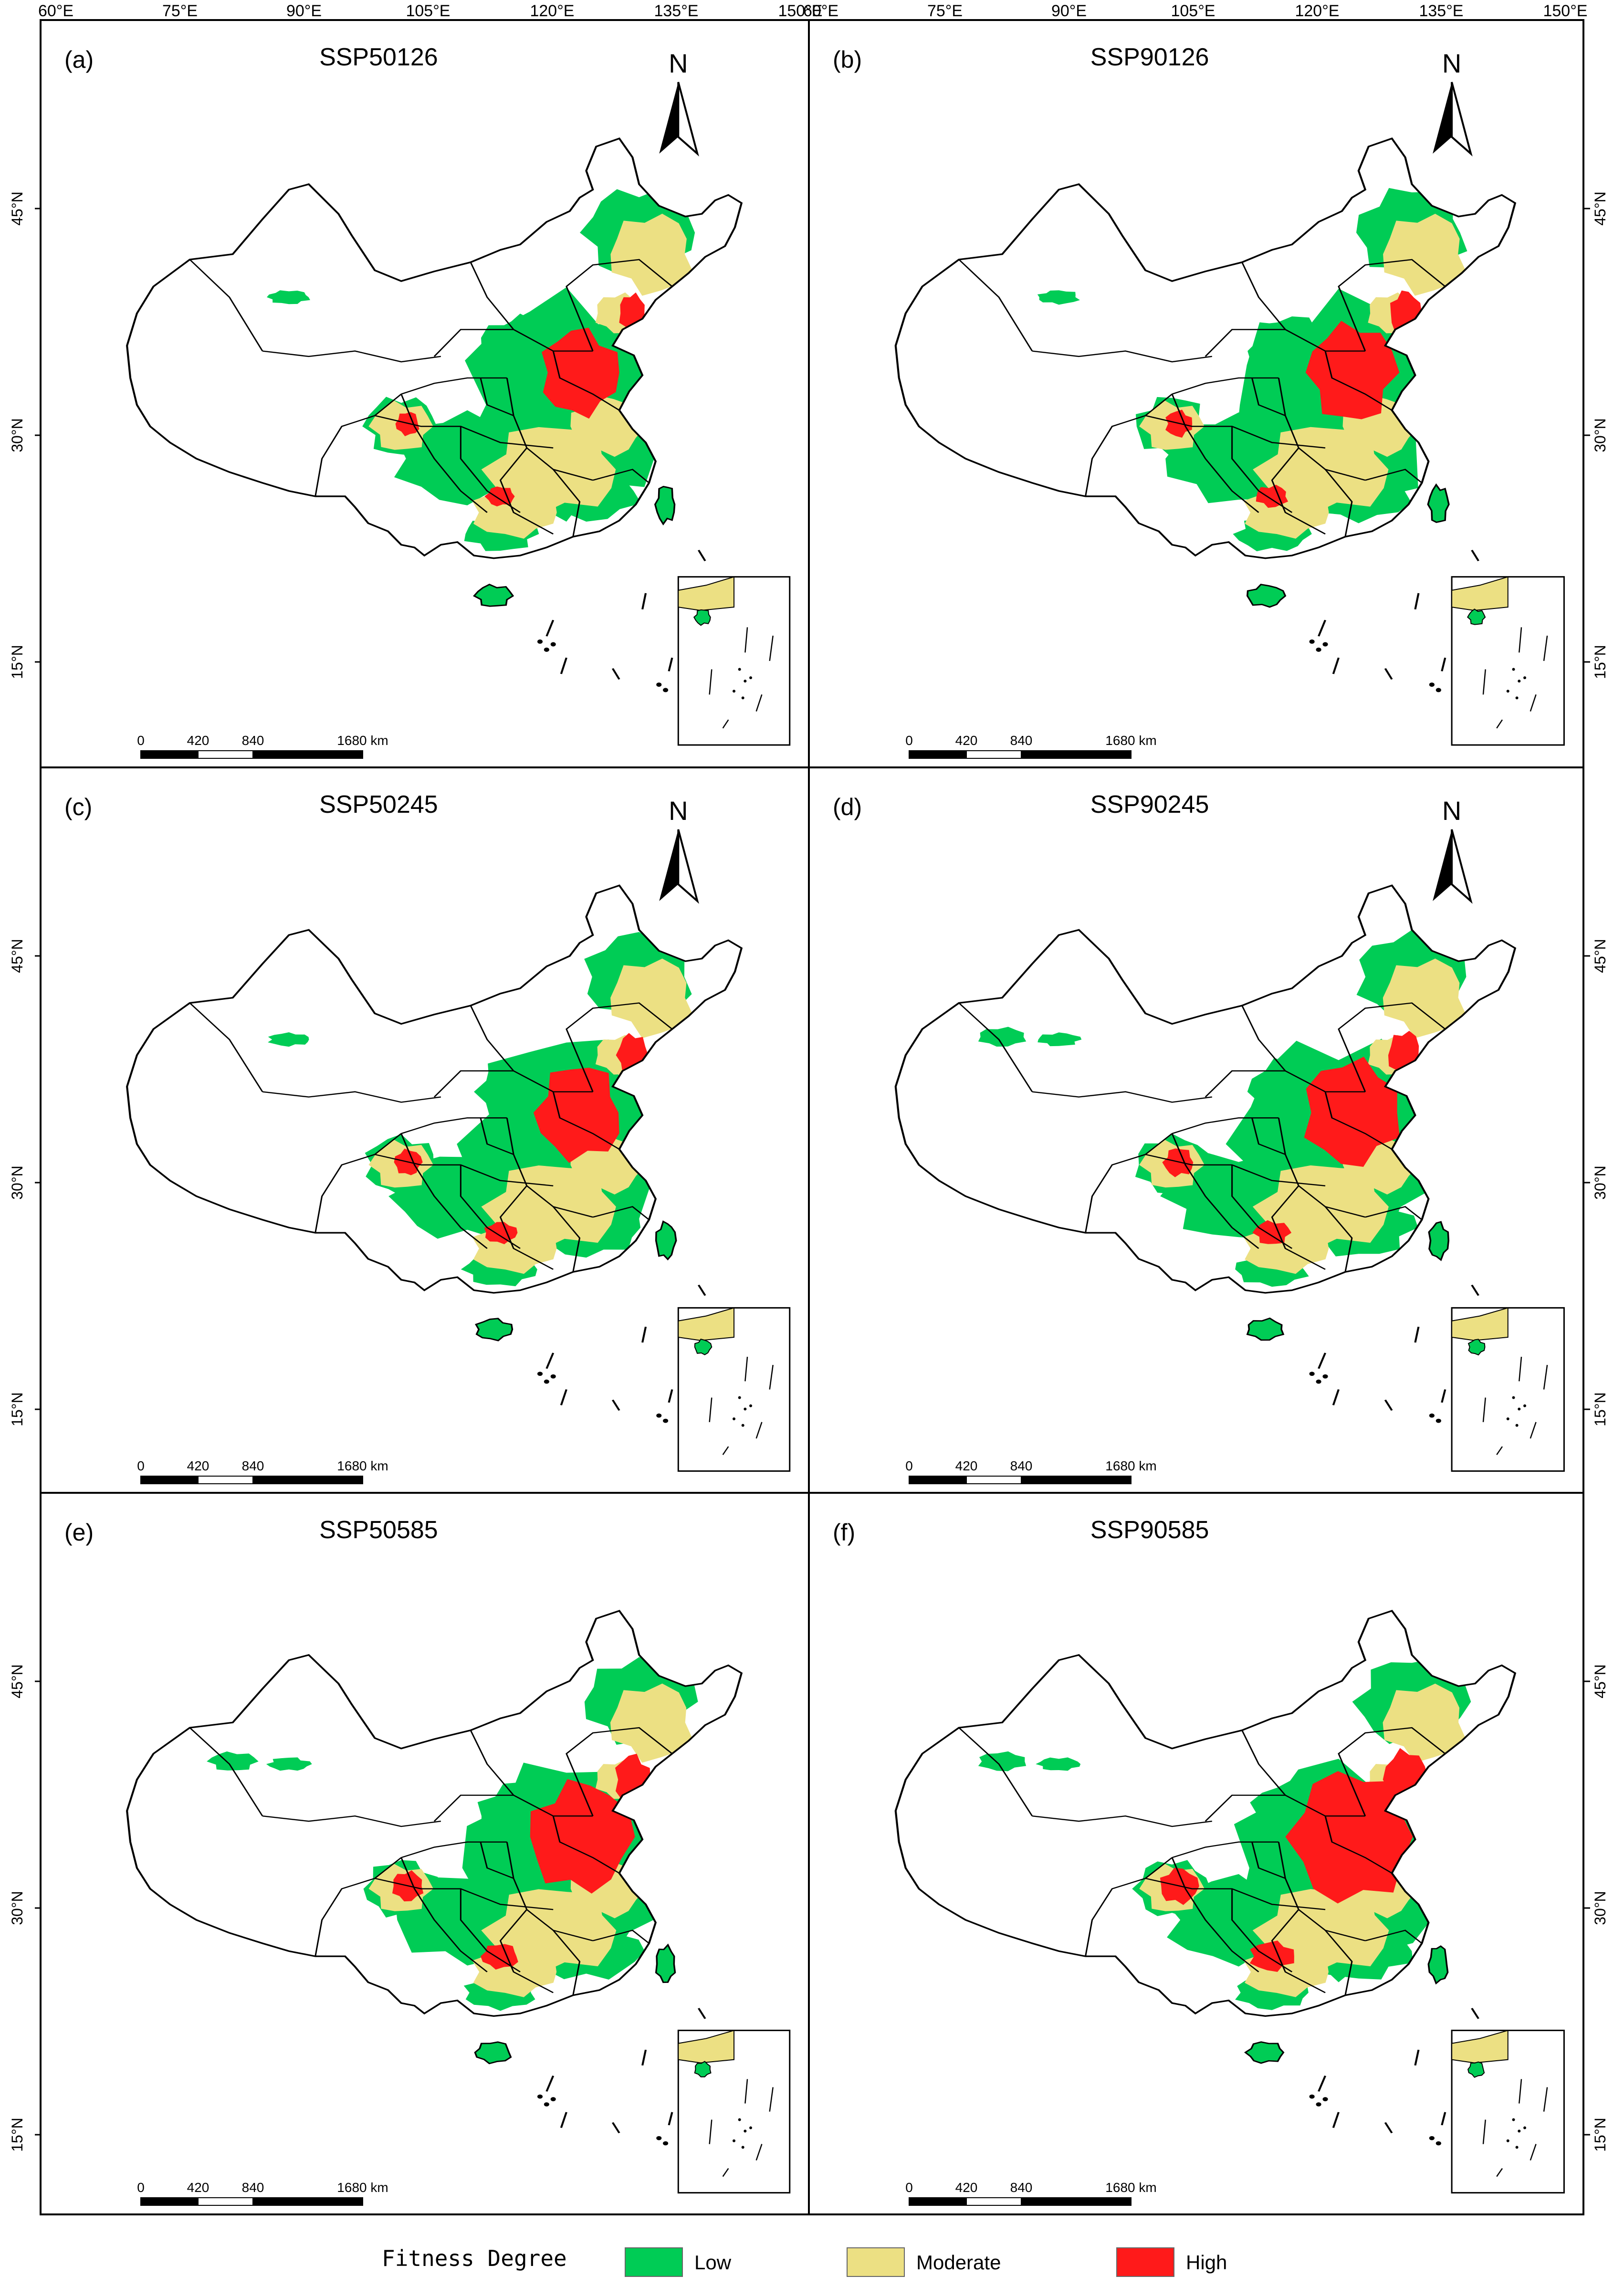  What do you see at coordinates (17, 435) in the screenshot?
I see `lat-tick-label: 30°N` at bounding box center [17, 435].